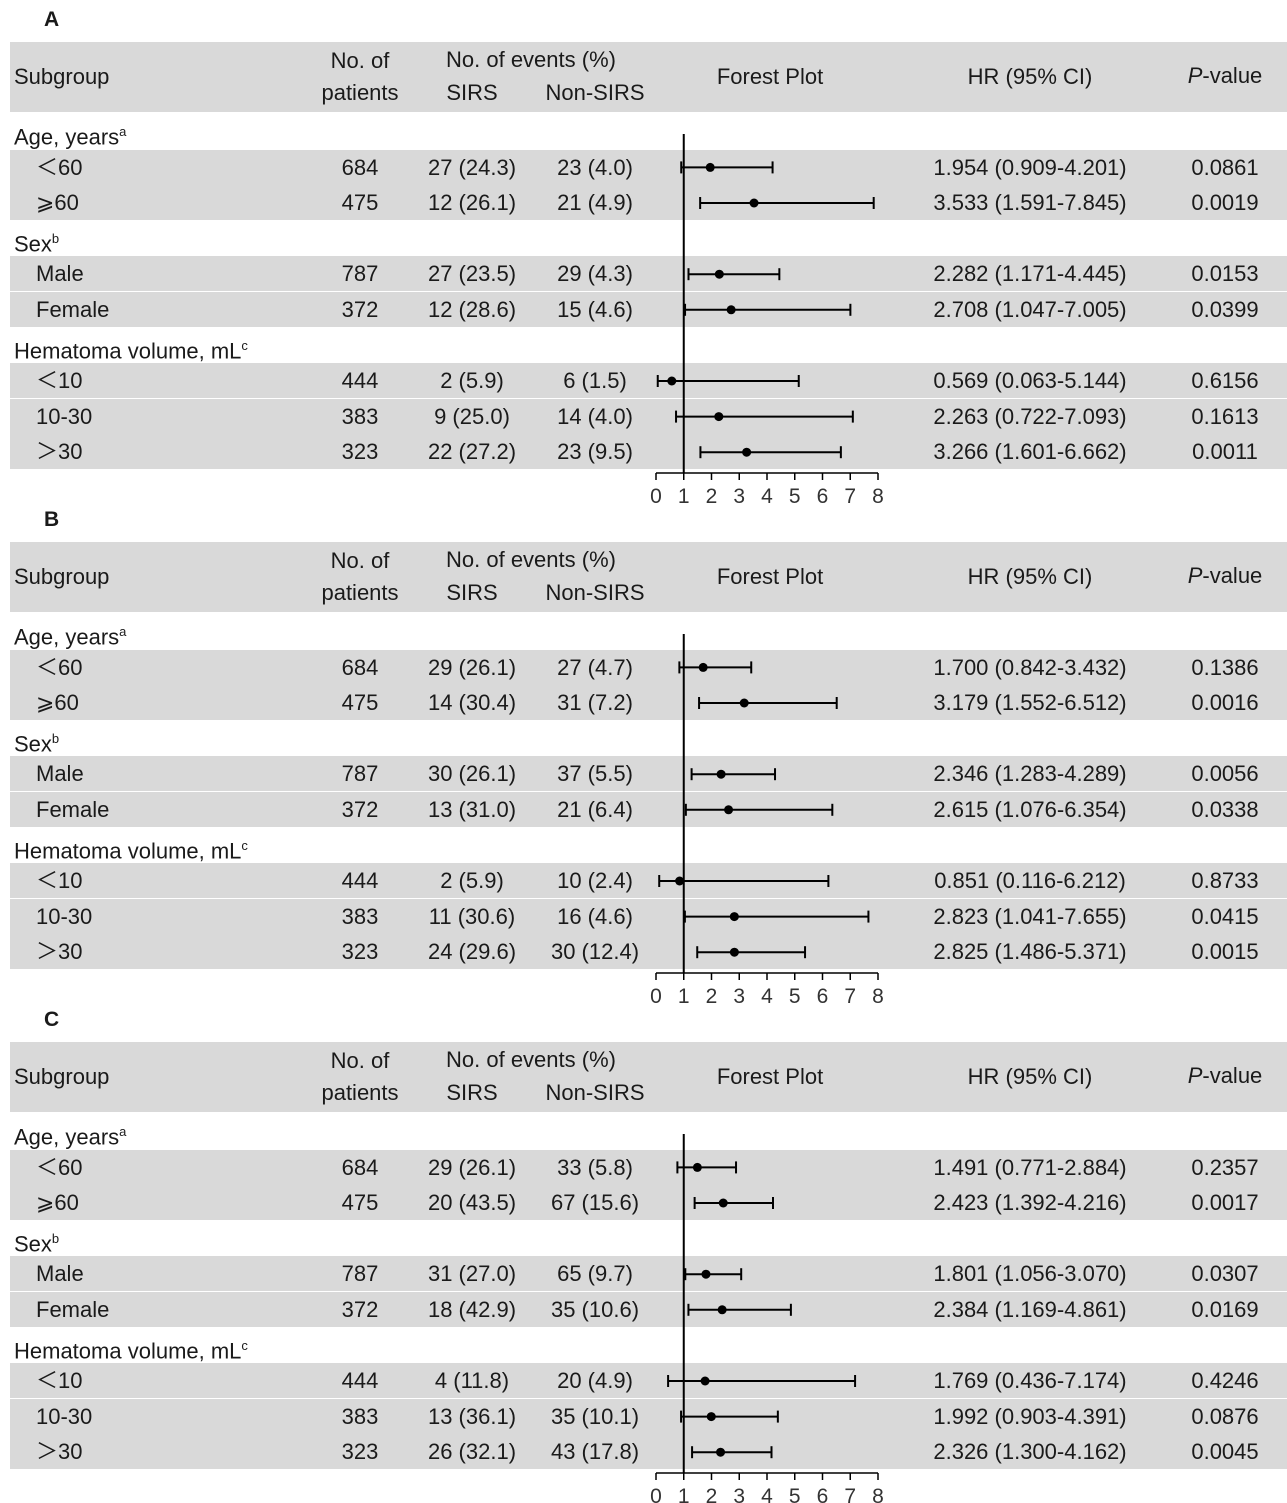 The height and width of the screenshot is (1503, 1287). Describe the element at coordinates (1225, 916) in the screenshot. I see `p-value: 0.0415` at that location.